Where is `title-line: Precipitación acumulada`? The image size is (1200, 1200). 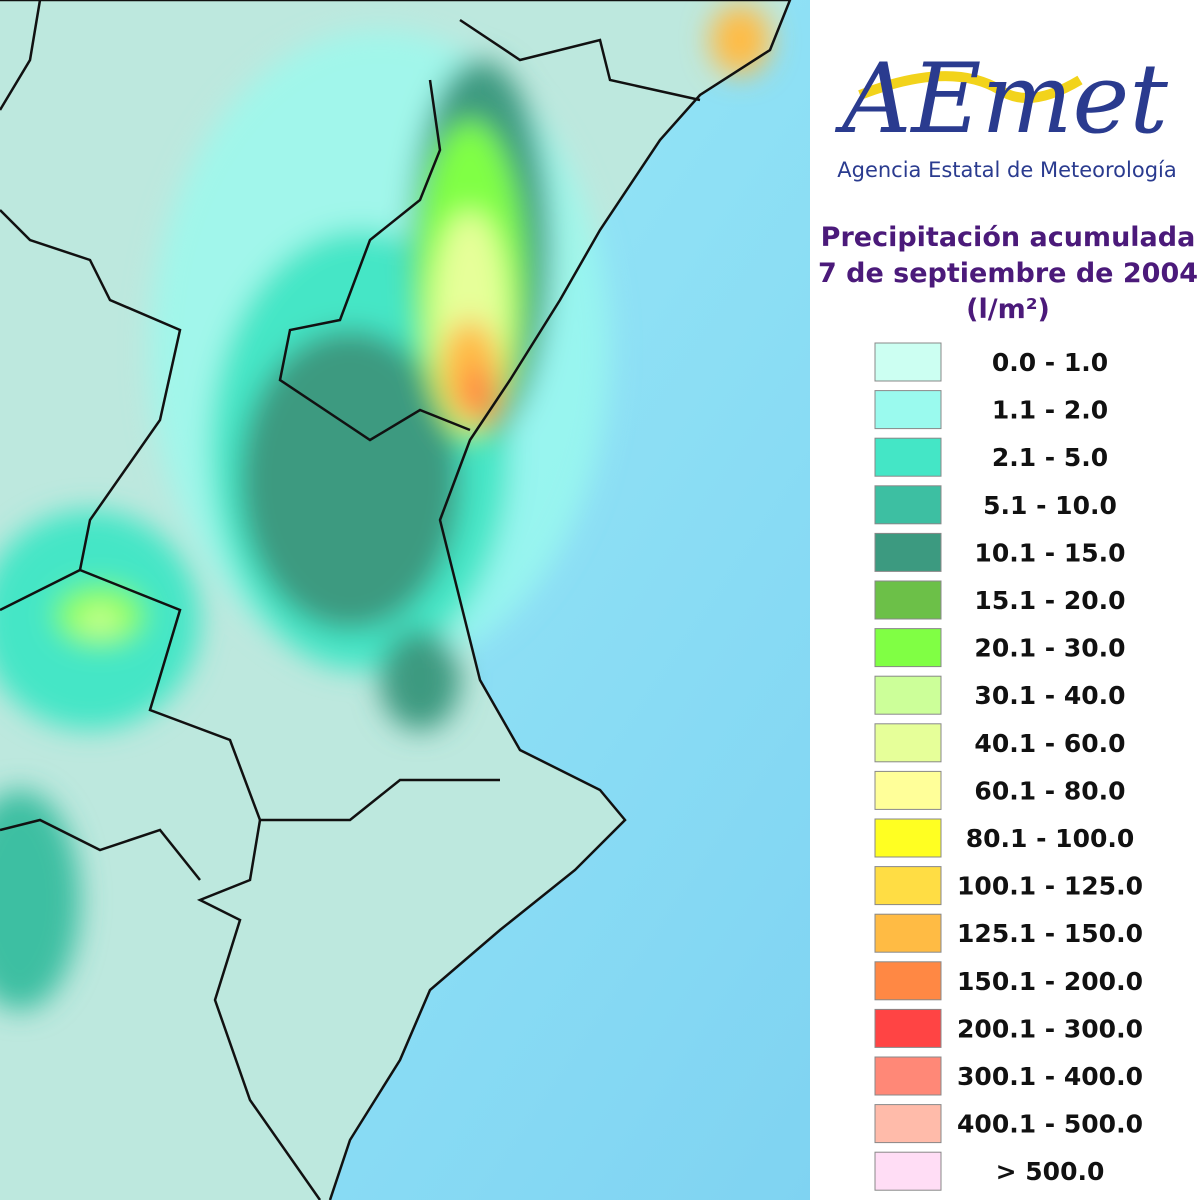 title-line: Precipitación acumulada is located at coordinates (1008, 237).